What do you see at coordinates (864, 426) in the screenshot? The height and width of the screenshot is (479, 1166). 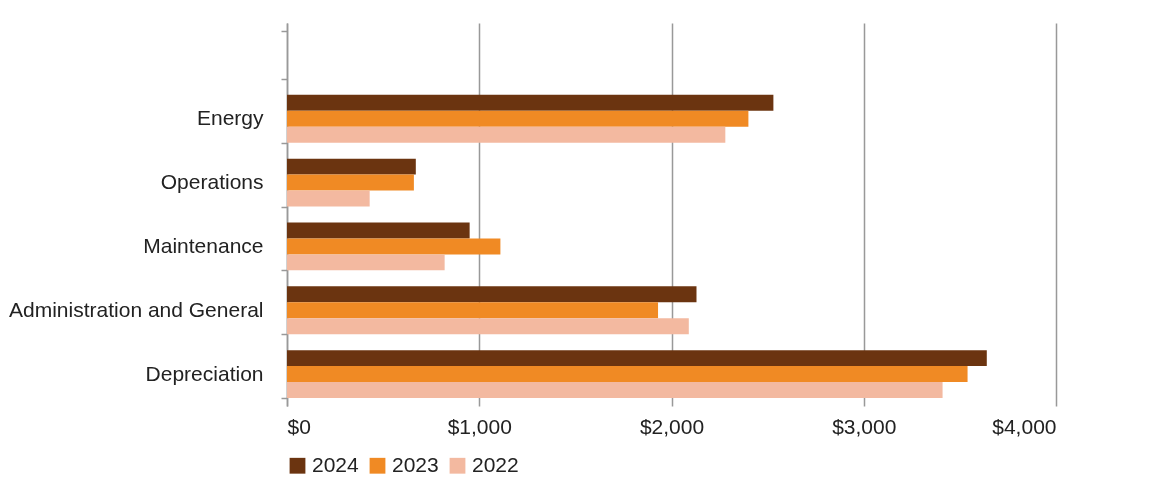 I see `x-tick-label: $3,000` at bounding box center [864, 426].